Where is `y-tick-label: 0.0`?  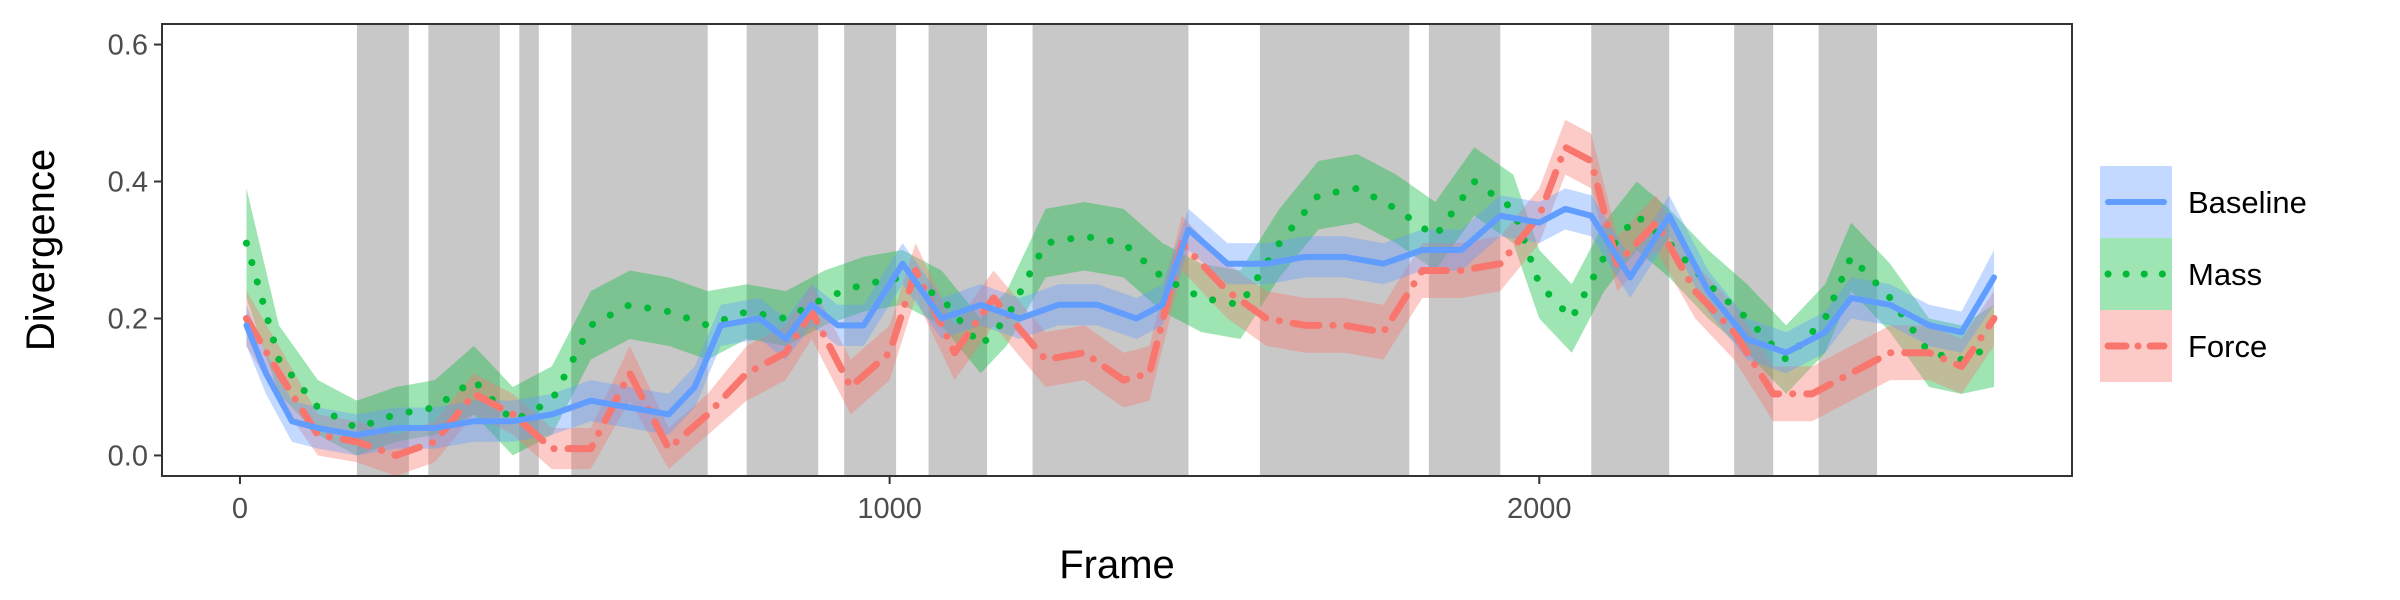 y-tick-label: 0.0 is located at coordinates (128, 456).